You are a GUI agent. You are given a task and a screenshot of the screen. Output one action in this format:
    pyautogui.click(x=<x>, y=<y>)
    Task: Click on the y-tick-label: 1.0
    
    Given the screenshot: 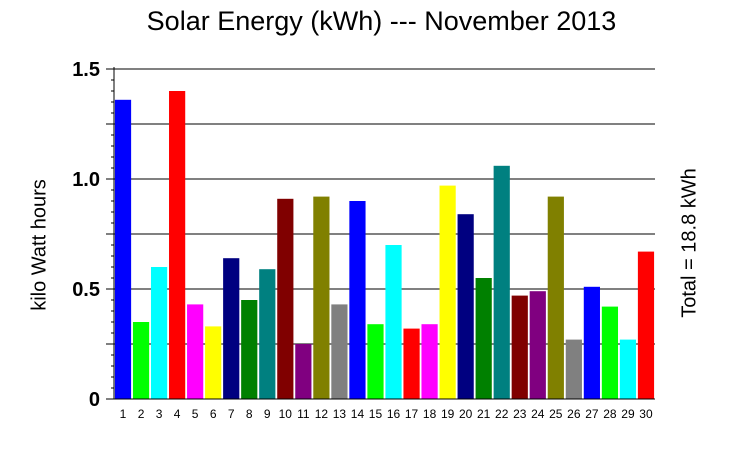 What is the action you would take?
    pyautogui.click(x=86, y=180)
    